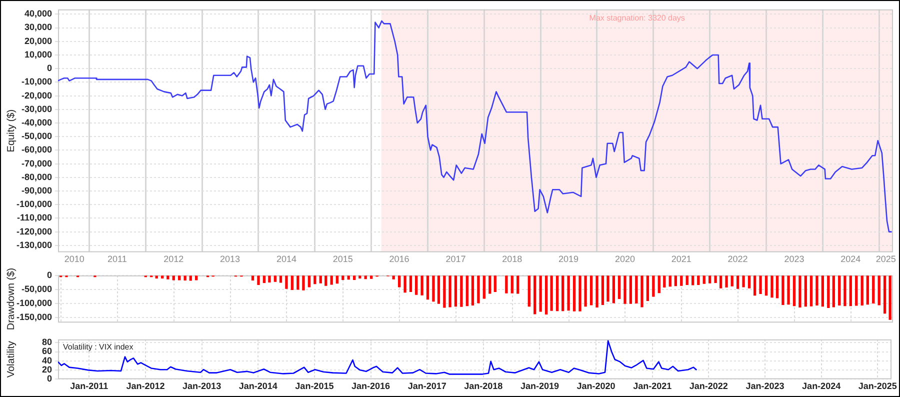 This screenshot has width=900, height=397. What do you see at coordinates (11, 130) in the screenshot?
I see `y-axis-title: Equity ($)` at bounding box center [11, 130].